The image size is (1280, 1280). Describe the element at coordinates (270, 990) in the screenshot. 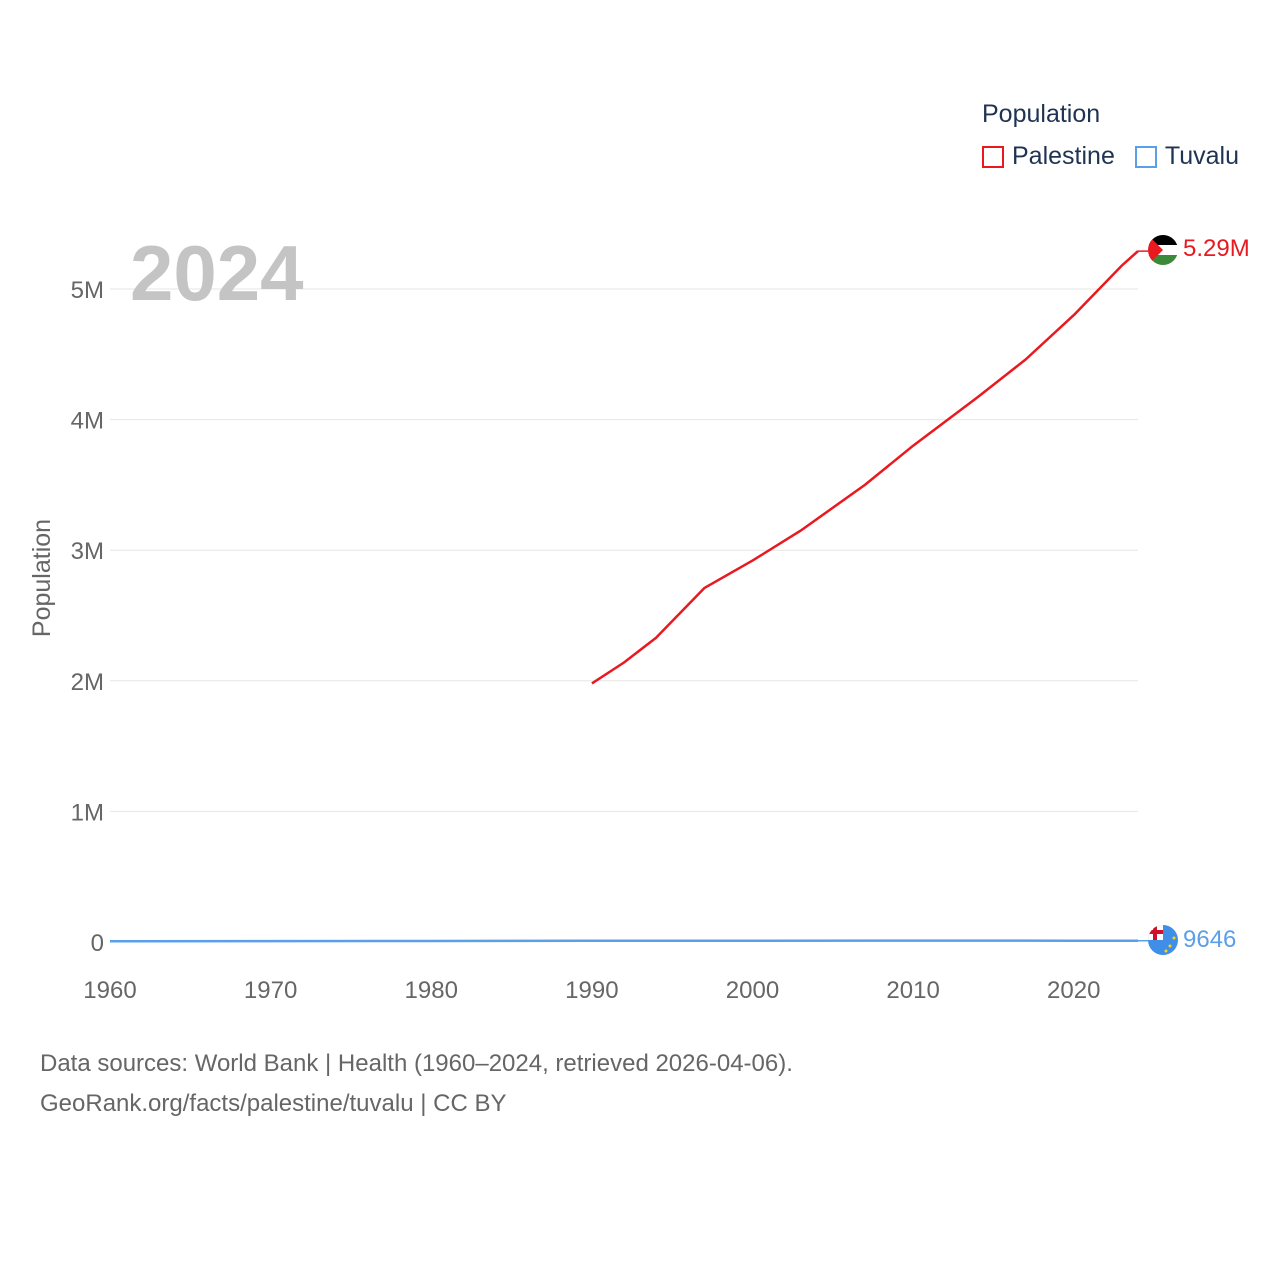

I see `x-tick-label: 1970` at that location.